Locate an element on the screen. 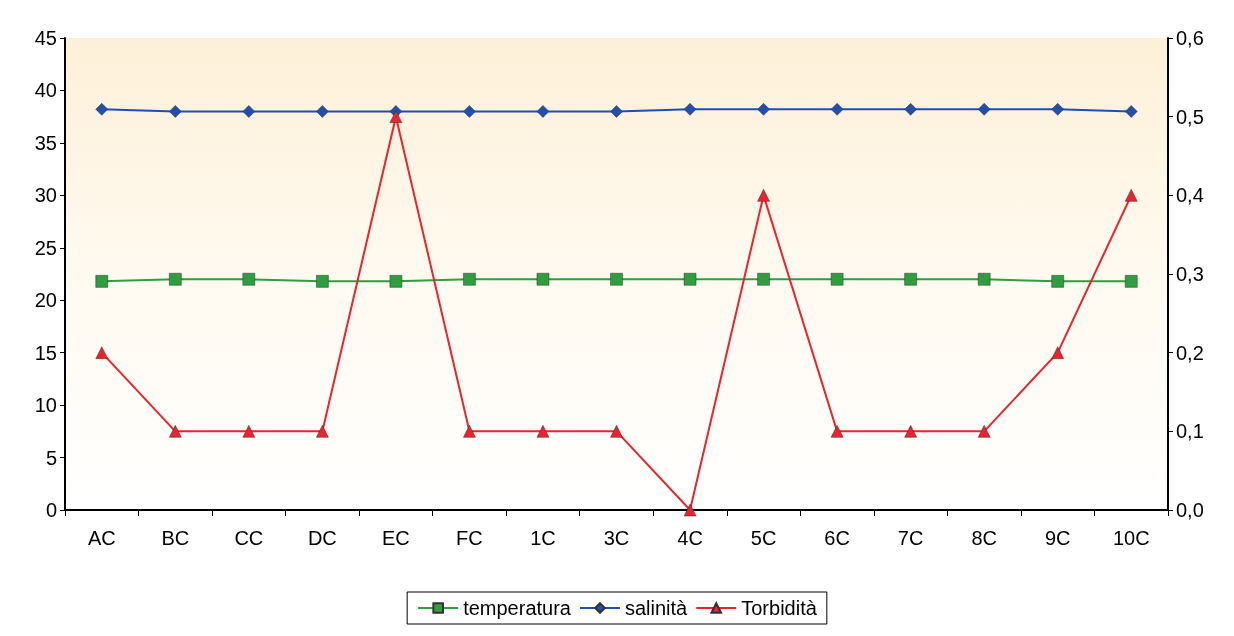  x-tick-label: 6C is located at coordinates (837, 538).